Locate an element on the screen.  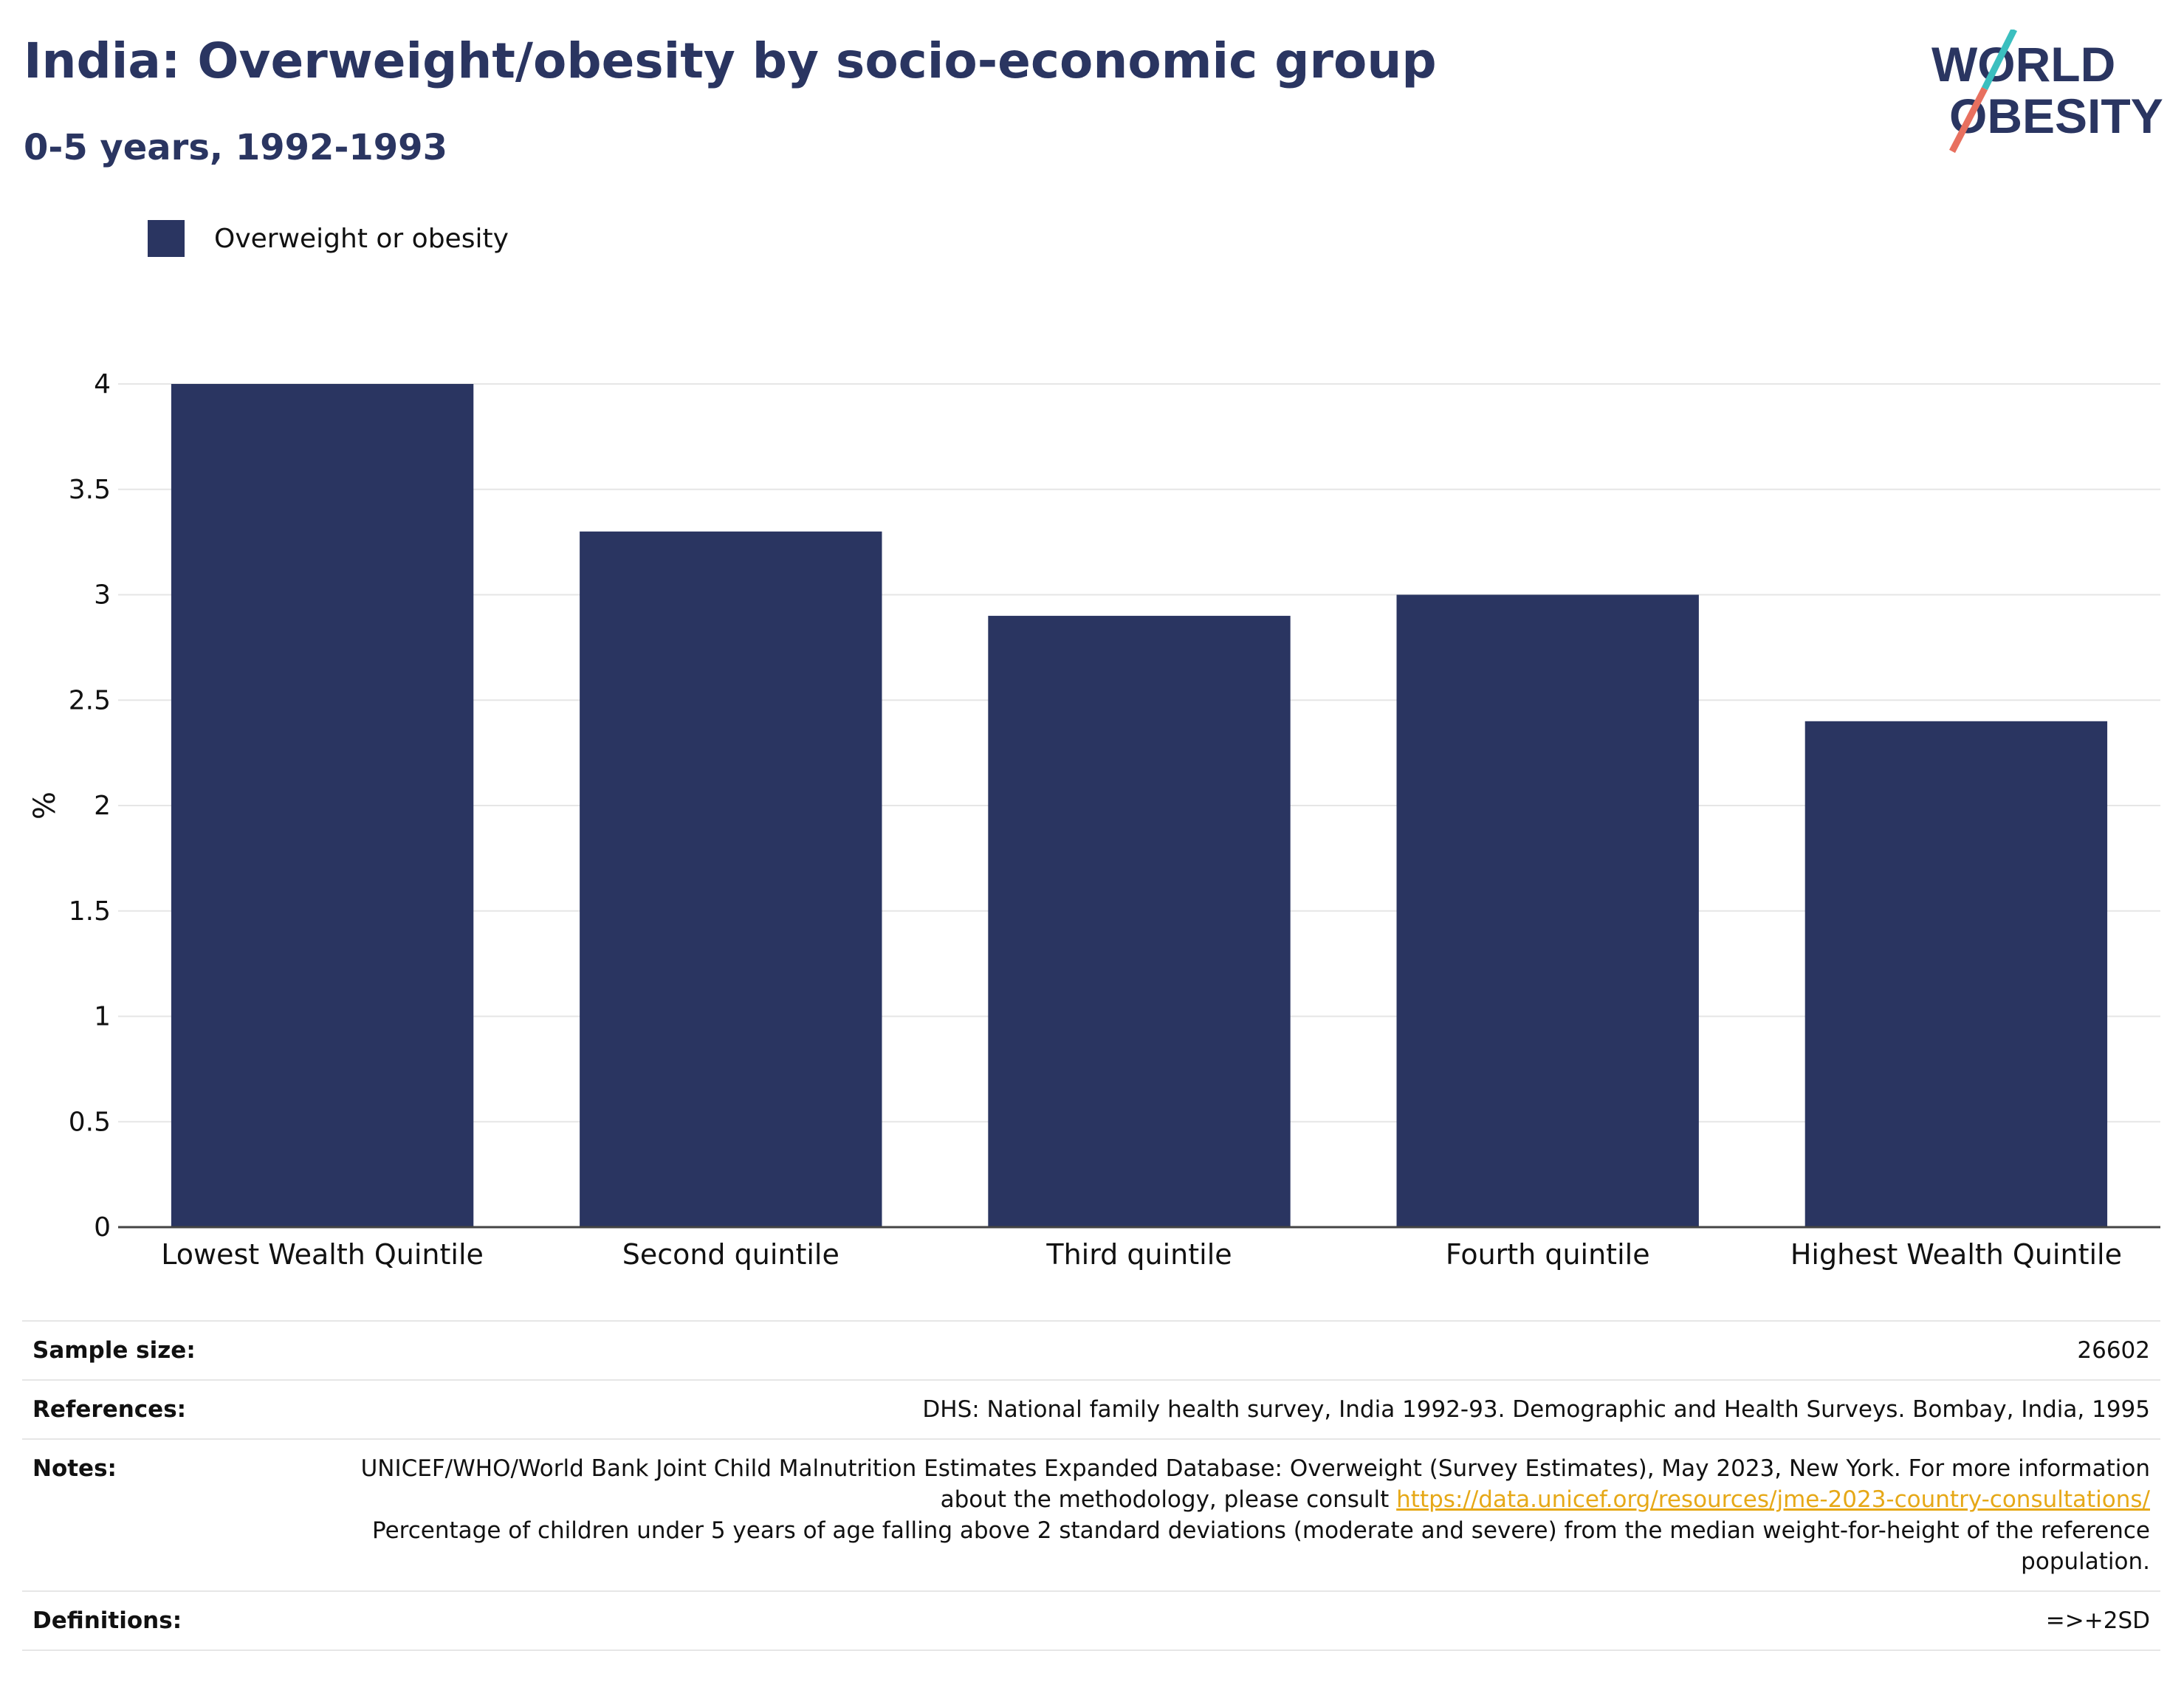
chart-subtitle: 0-5 years, 1992-1993 is located at coordinates (236, 147).